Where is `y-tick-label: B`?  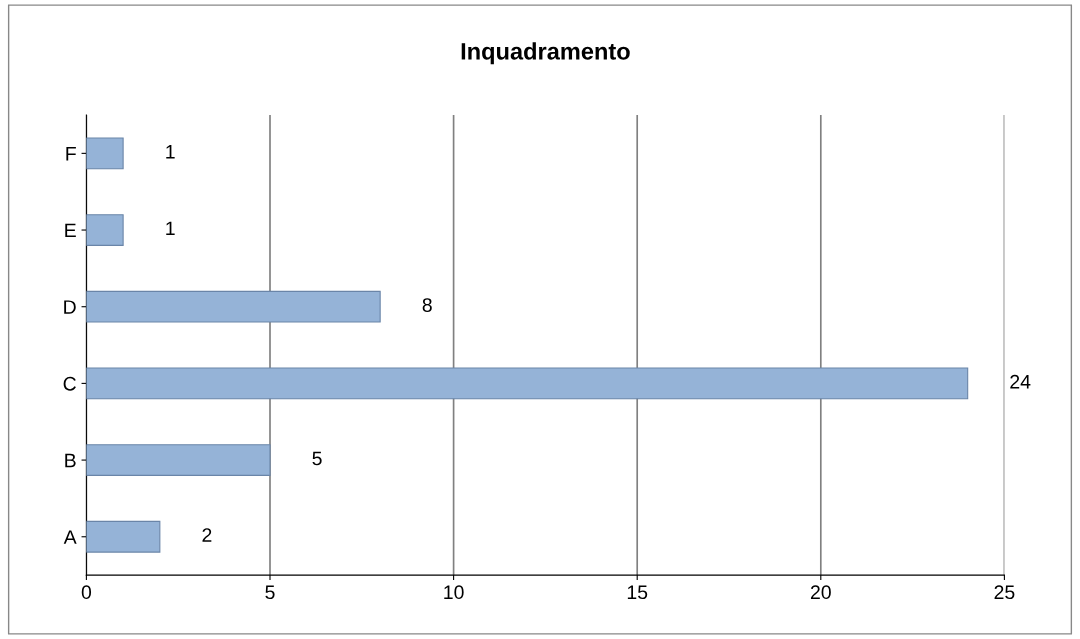 y-tick-label: B is located at coordinates (70, 460).